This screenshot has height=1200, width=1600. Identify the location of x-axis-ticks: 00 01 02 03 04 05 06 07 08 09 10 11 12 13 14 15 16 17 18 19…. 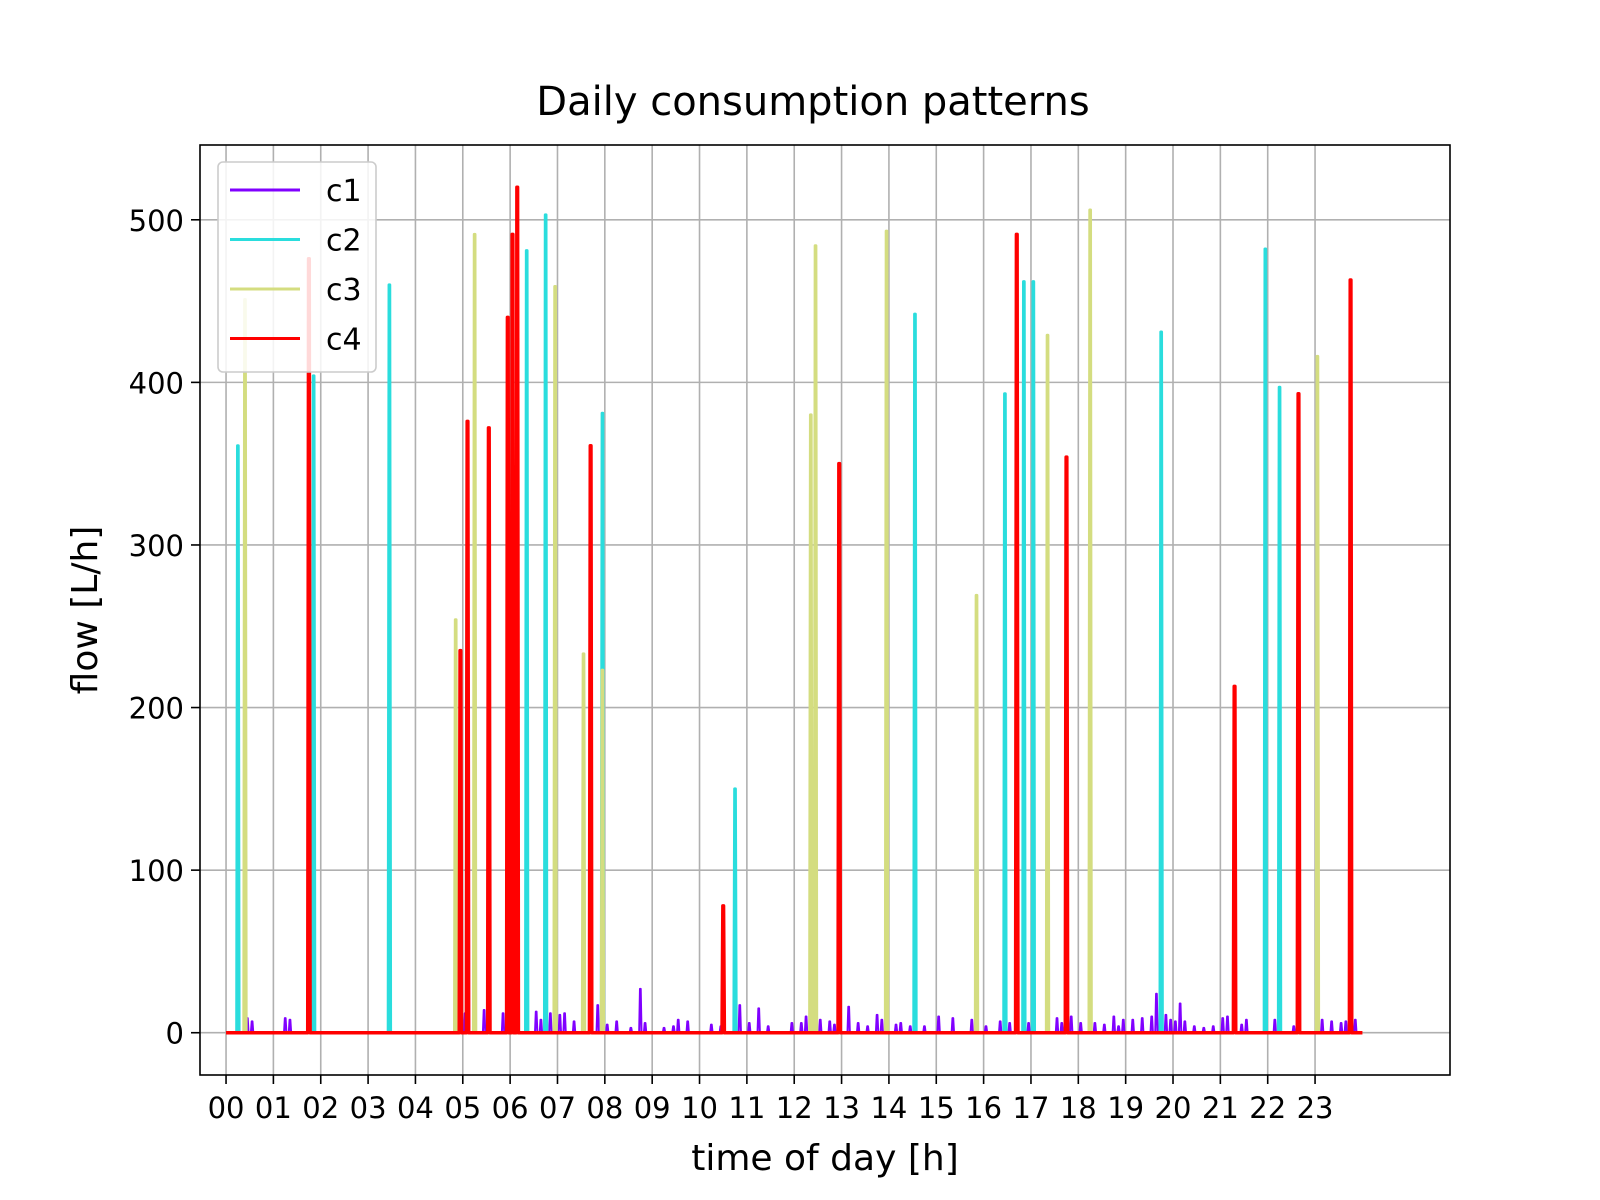
(771, 1100).